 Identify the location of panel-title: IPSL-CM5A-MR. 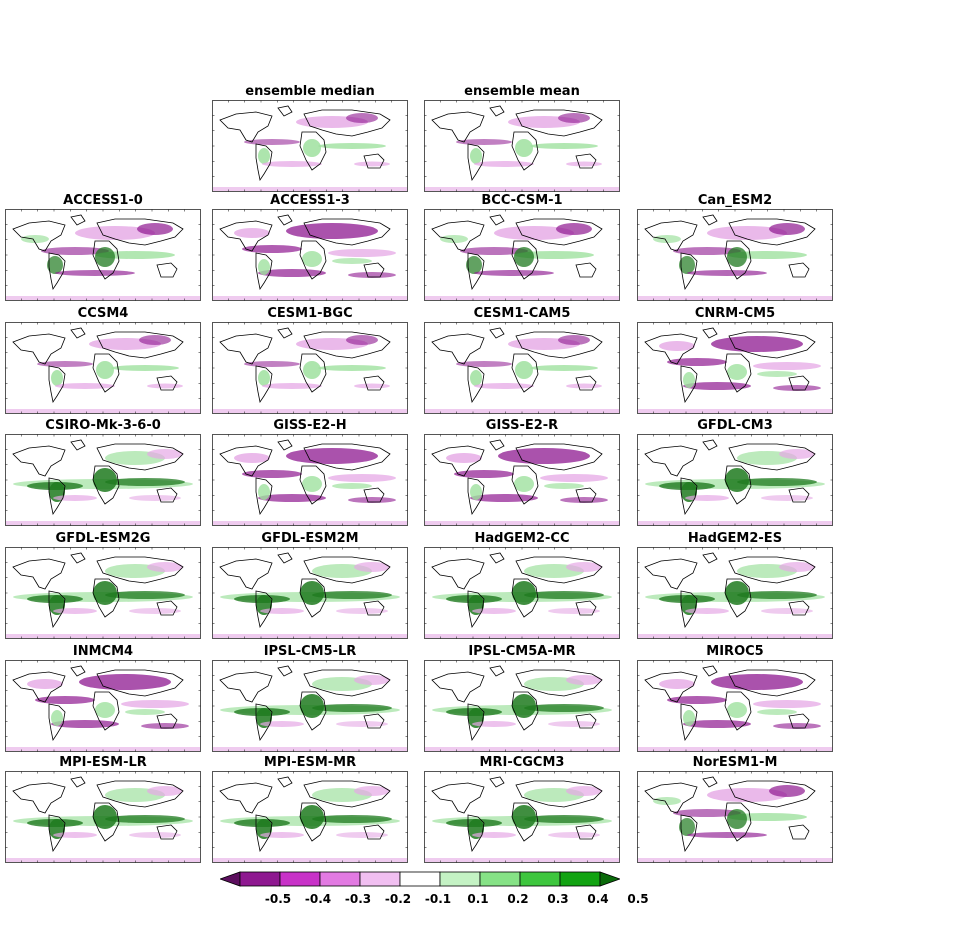
(522, 651).